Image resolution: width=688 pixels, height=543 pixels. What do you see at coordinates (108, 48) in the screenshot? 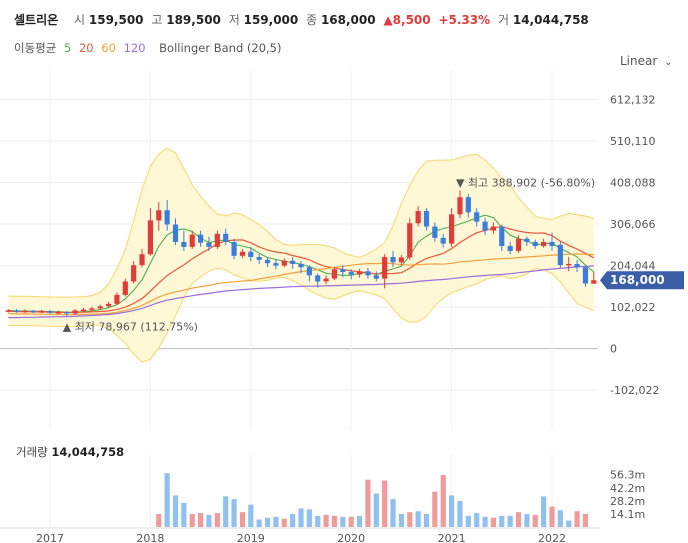
I see `ma-60: 60` at bounding box center [108, 48].